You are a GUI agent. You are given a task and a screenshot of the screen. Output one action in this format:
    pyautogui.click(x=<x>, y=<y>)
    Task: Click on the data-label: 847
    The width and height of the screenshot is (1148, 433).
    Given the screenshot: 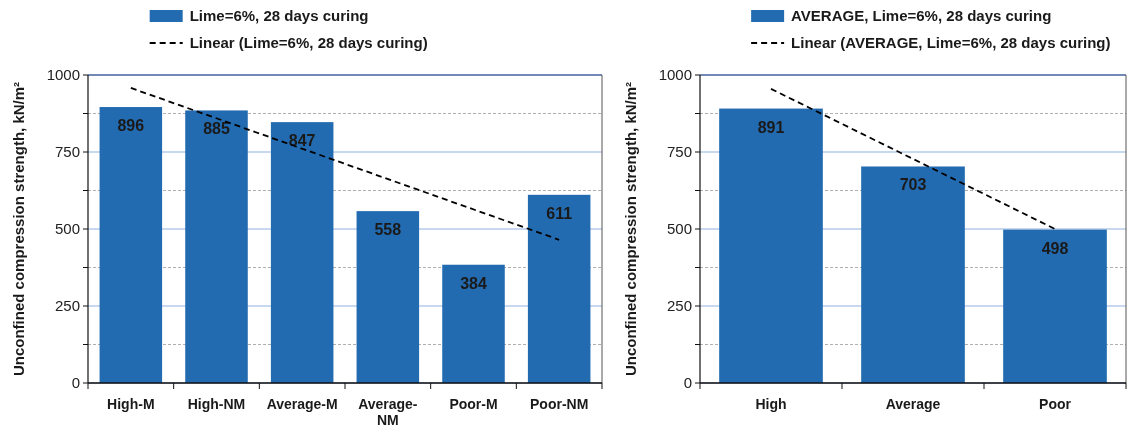 What is the action you would take?
    pyautogui.click(x=302, y=141)
    